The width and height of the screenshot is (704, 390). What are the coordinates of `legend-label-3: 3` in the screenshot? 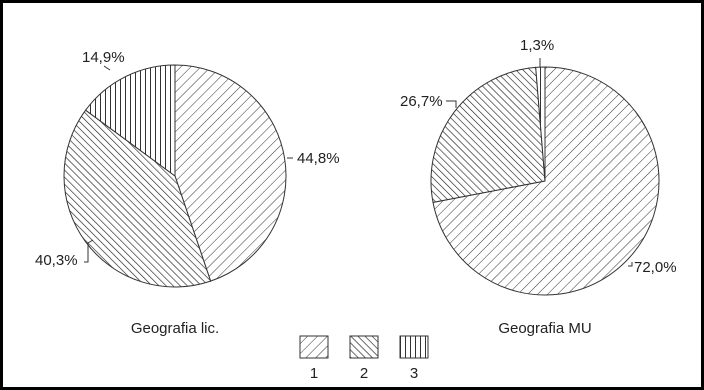 It's located at (414, 373).